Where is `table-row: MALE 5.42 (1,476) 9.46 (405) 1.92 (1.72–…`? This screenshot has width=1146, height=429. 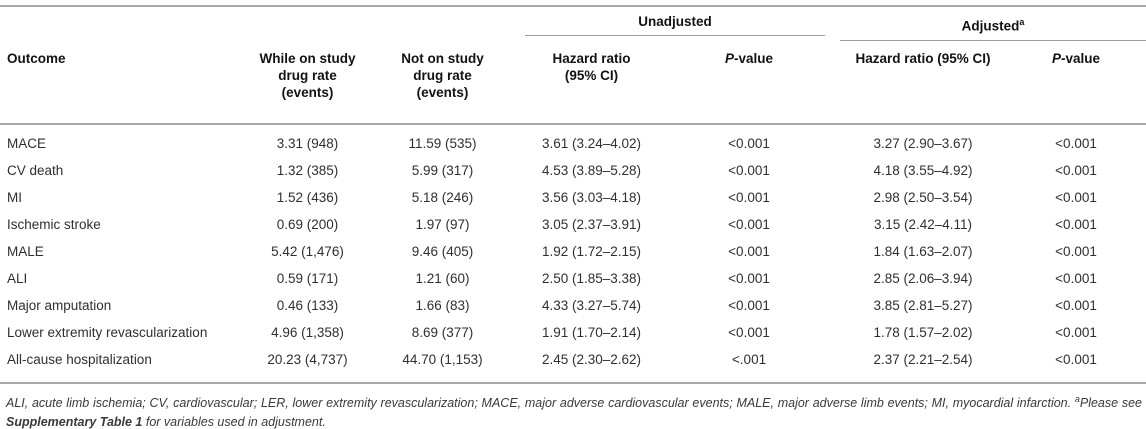 table-row: MALE 5.42 (1,476) 9.46 (405) 1.92 (1.72–… is located at coordinates (573, 251).